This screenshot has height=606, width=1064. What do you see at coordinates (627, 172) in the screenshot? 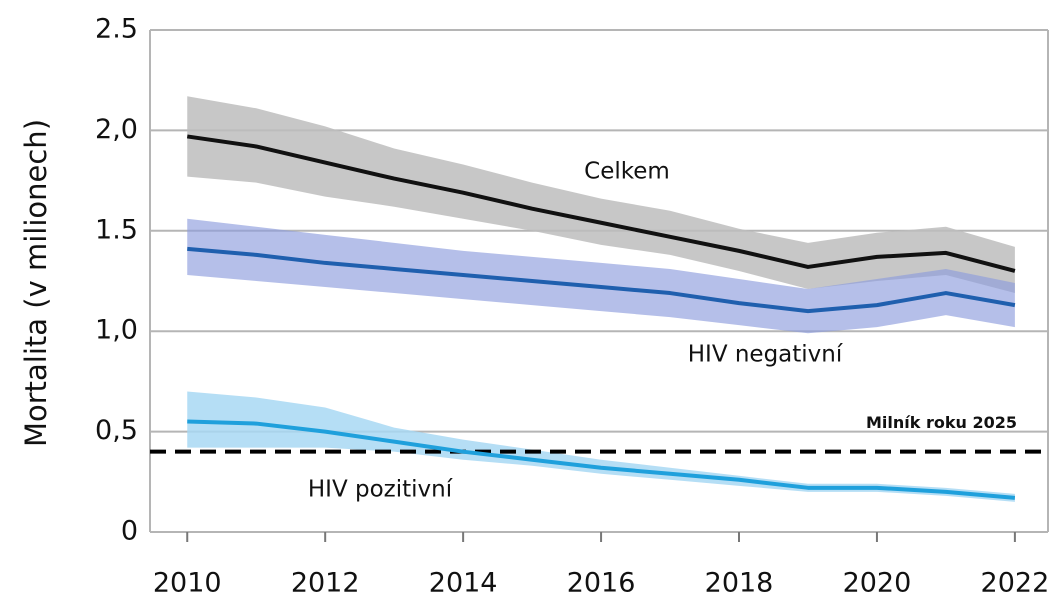
I see `series-label: Celkem` at bounding box center [627, 172].